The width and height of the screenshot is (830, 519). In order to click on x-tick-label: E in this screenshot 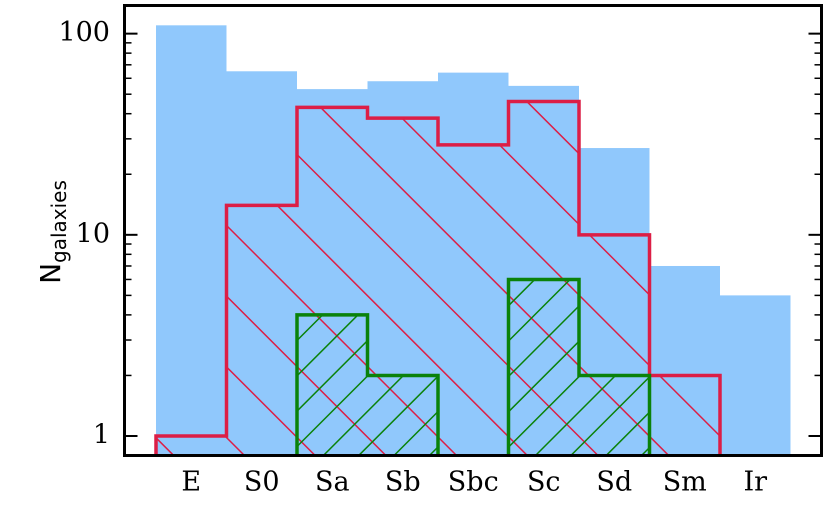, I will do `click(191, 482)`.